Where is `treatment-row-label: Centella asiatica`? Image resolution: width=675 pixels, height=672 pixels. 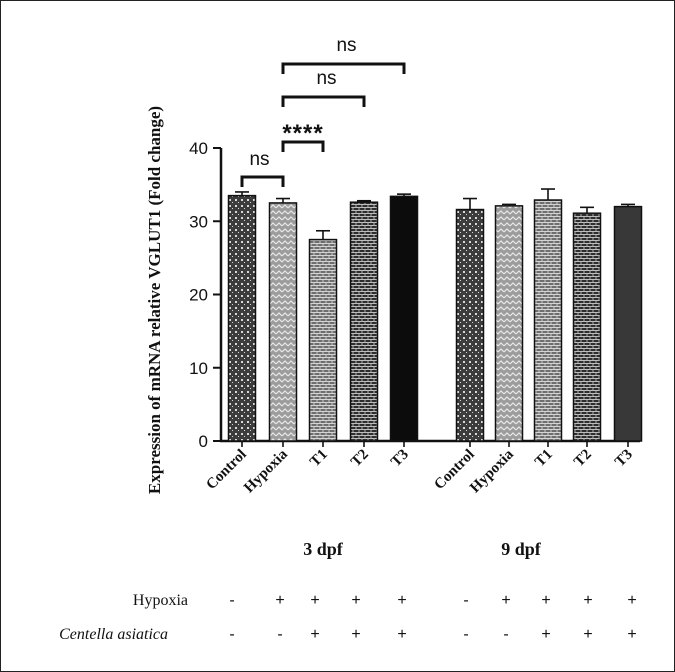
treatment-row-label: Centella asiatica is located at coordinates (113, 634).